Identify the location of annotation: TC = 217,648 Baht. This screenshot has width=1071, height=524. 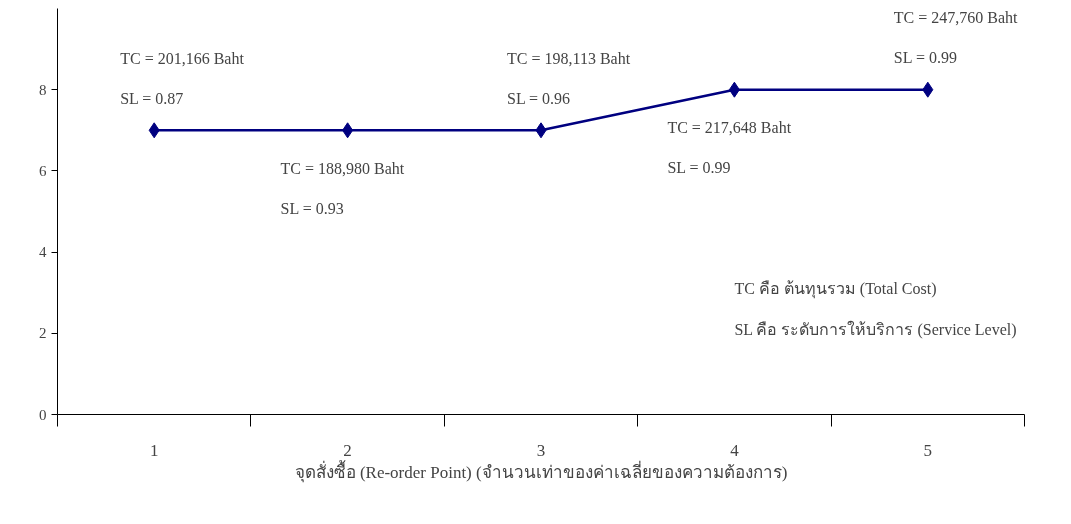
(729, 128).